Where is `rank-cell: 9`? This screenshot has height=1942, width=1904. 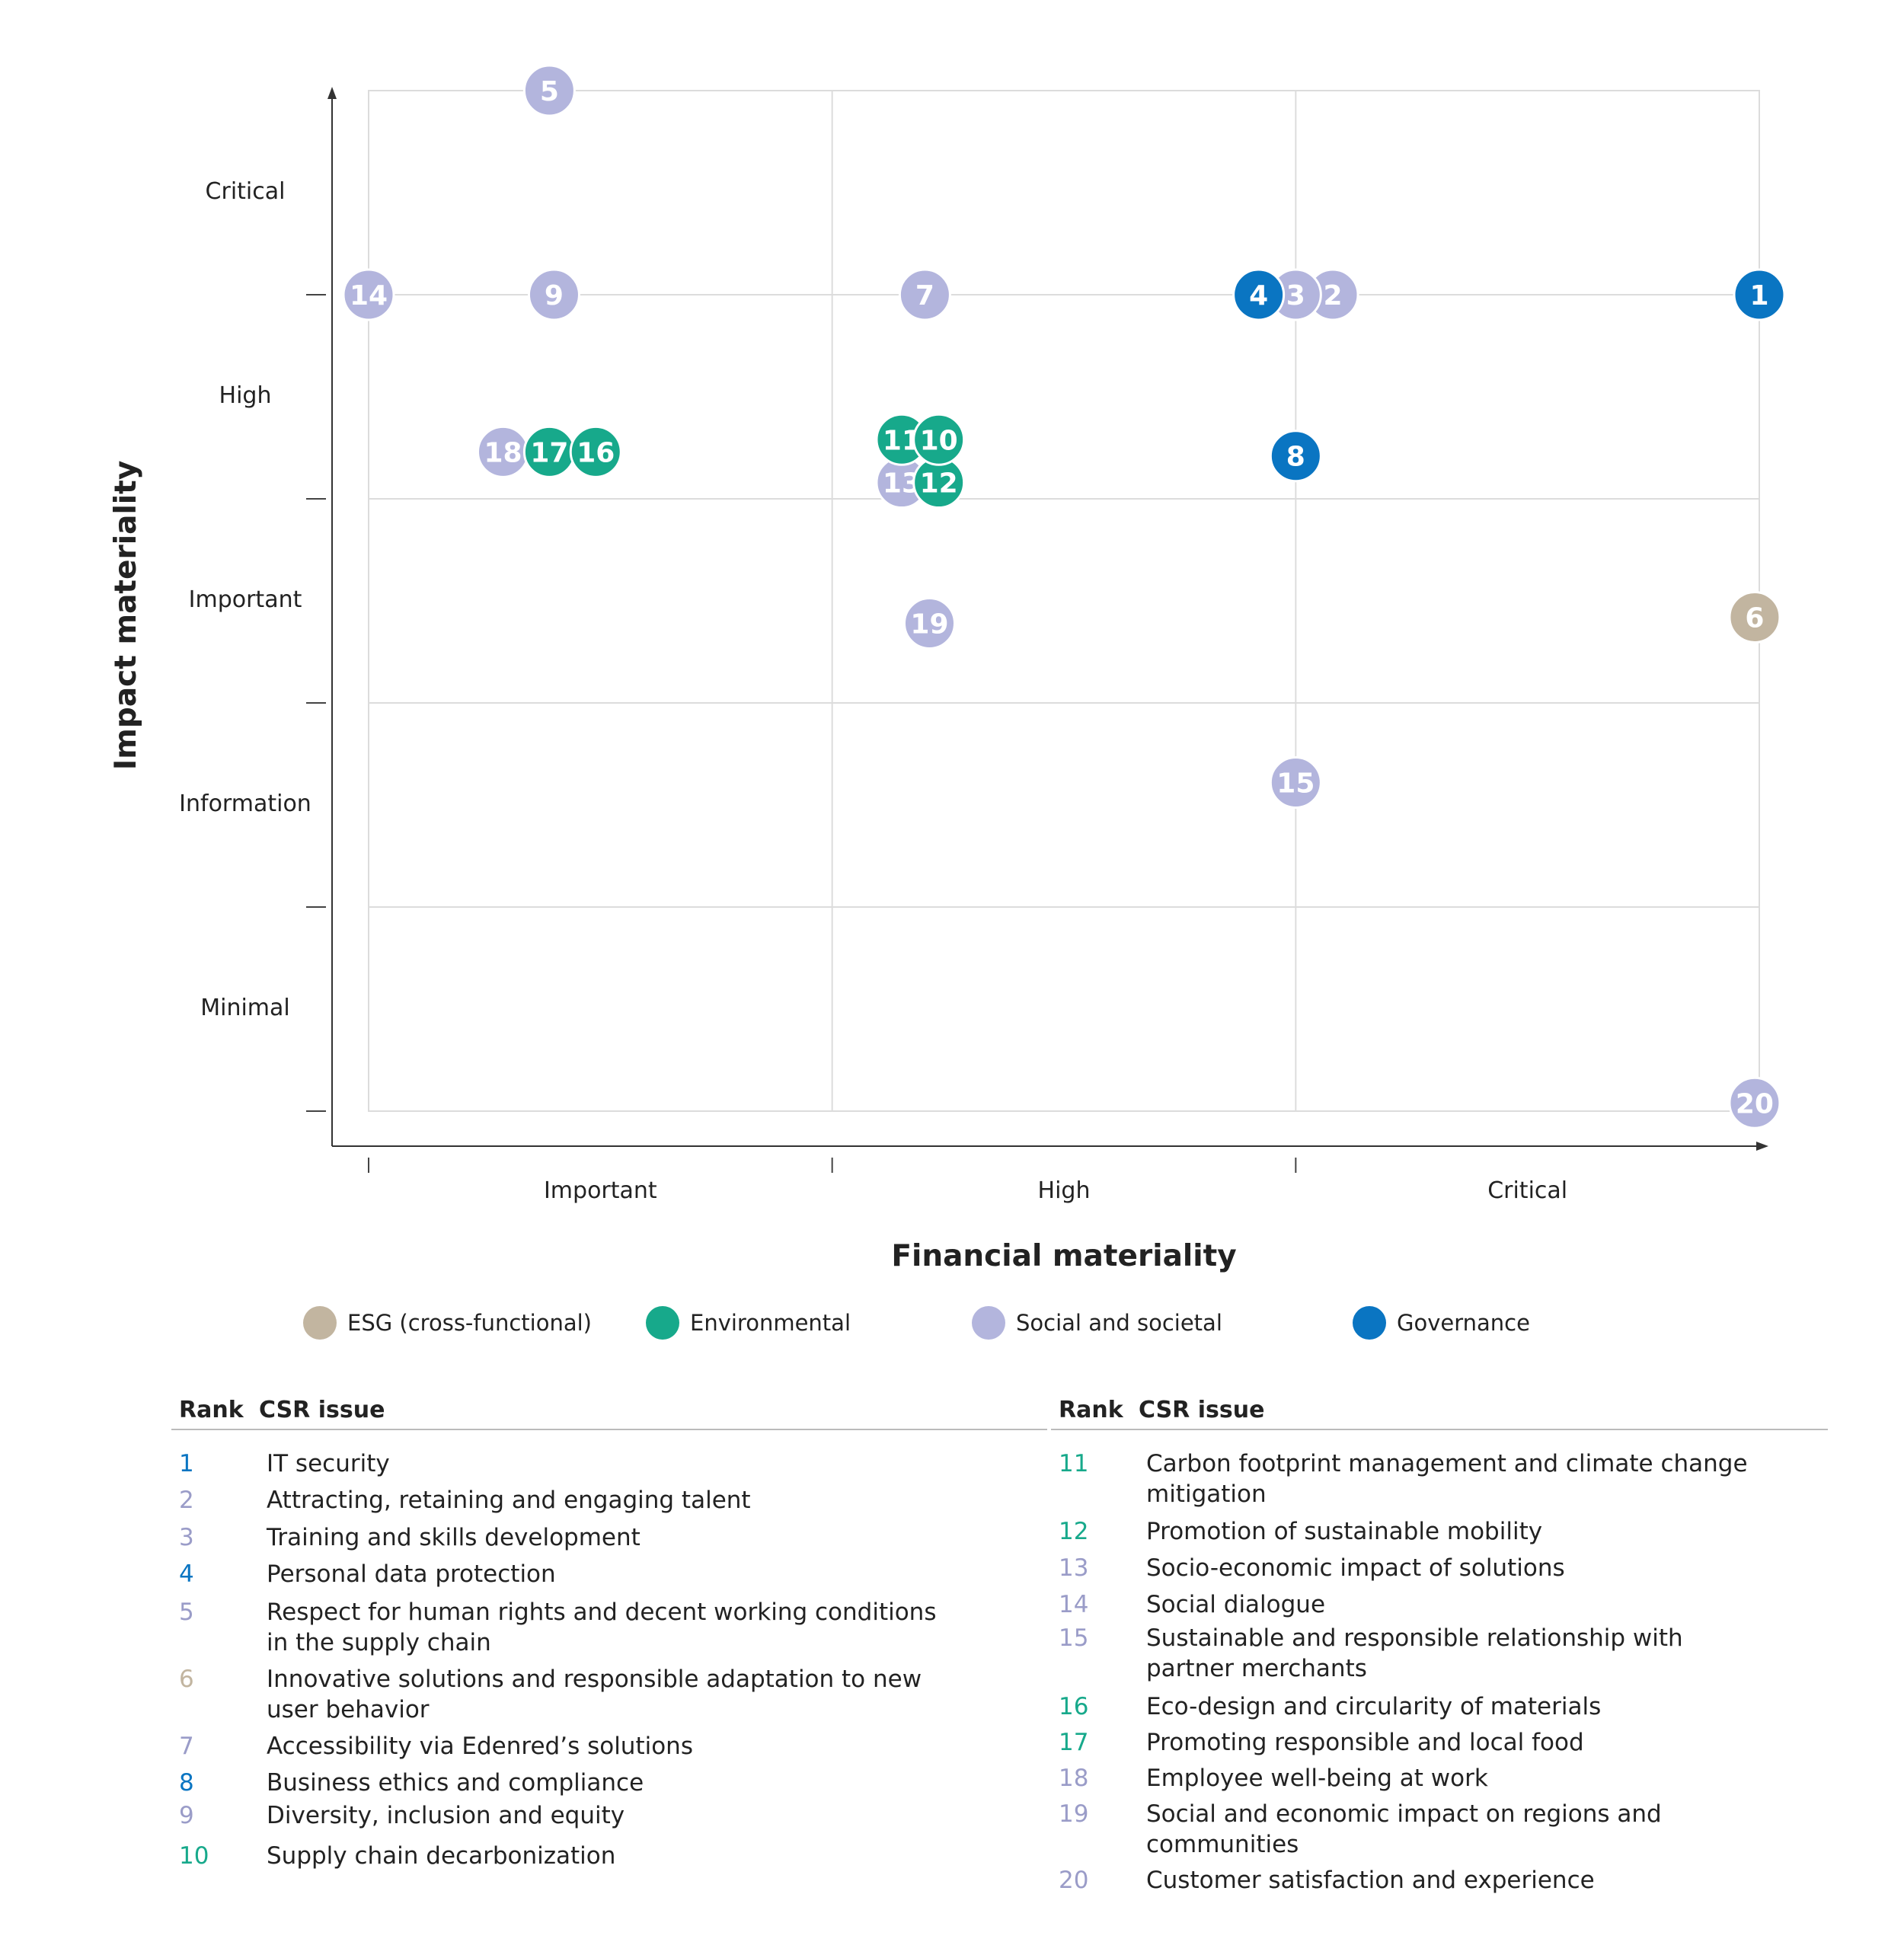
rank-cell: 9 is located at coordinates (187, 1815).